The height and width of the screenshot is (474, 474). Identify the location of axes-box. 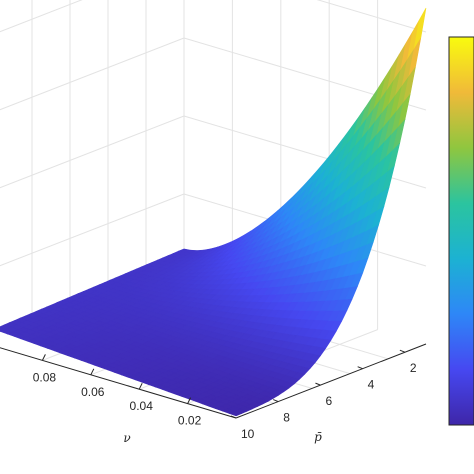
(213, 381).